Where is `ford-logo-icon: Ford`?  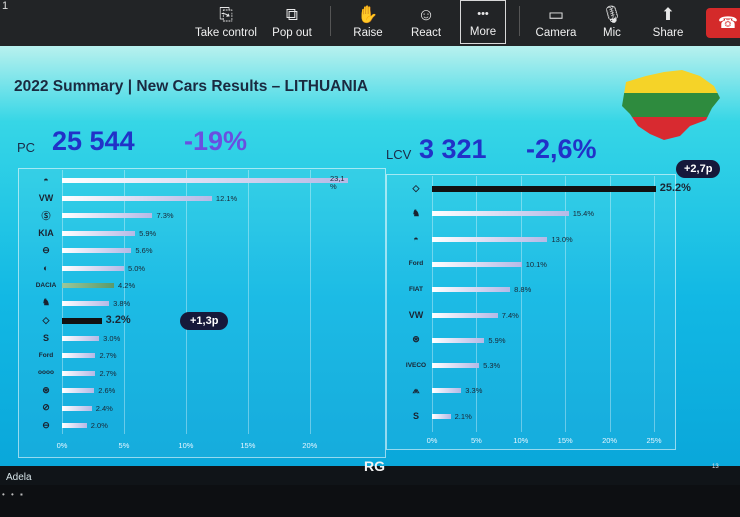
ford-logo-icon: Ford is located at coordinates (46, 355).